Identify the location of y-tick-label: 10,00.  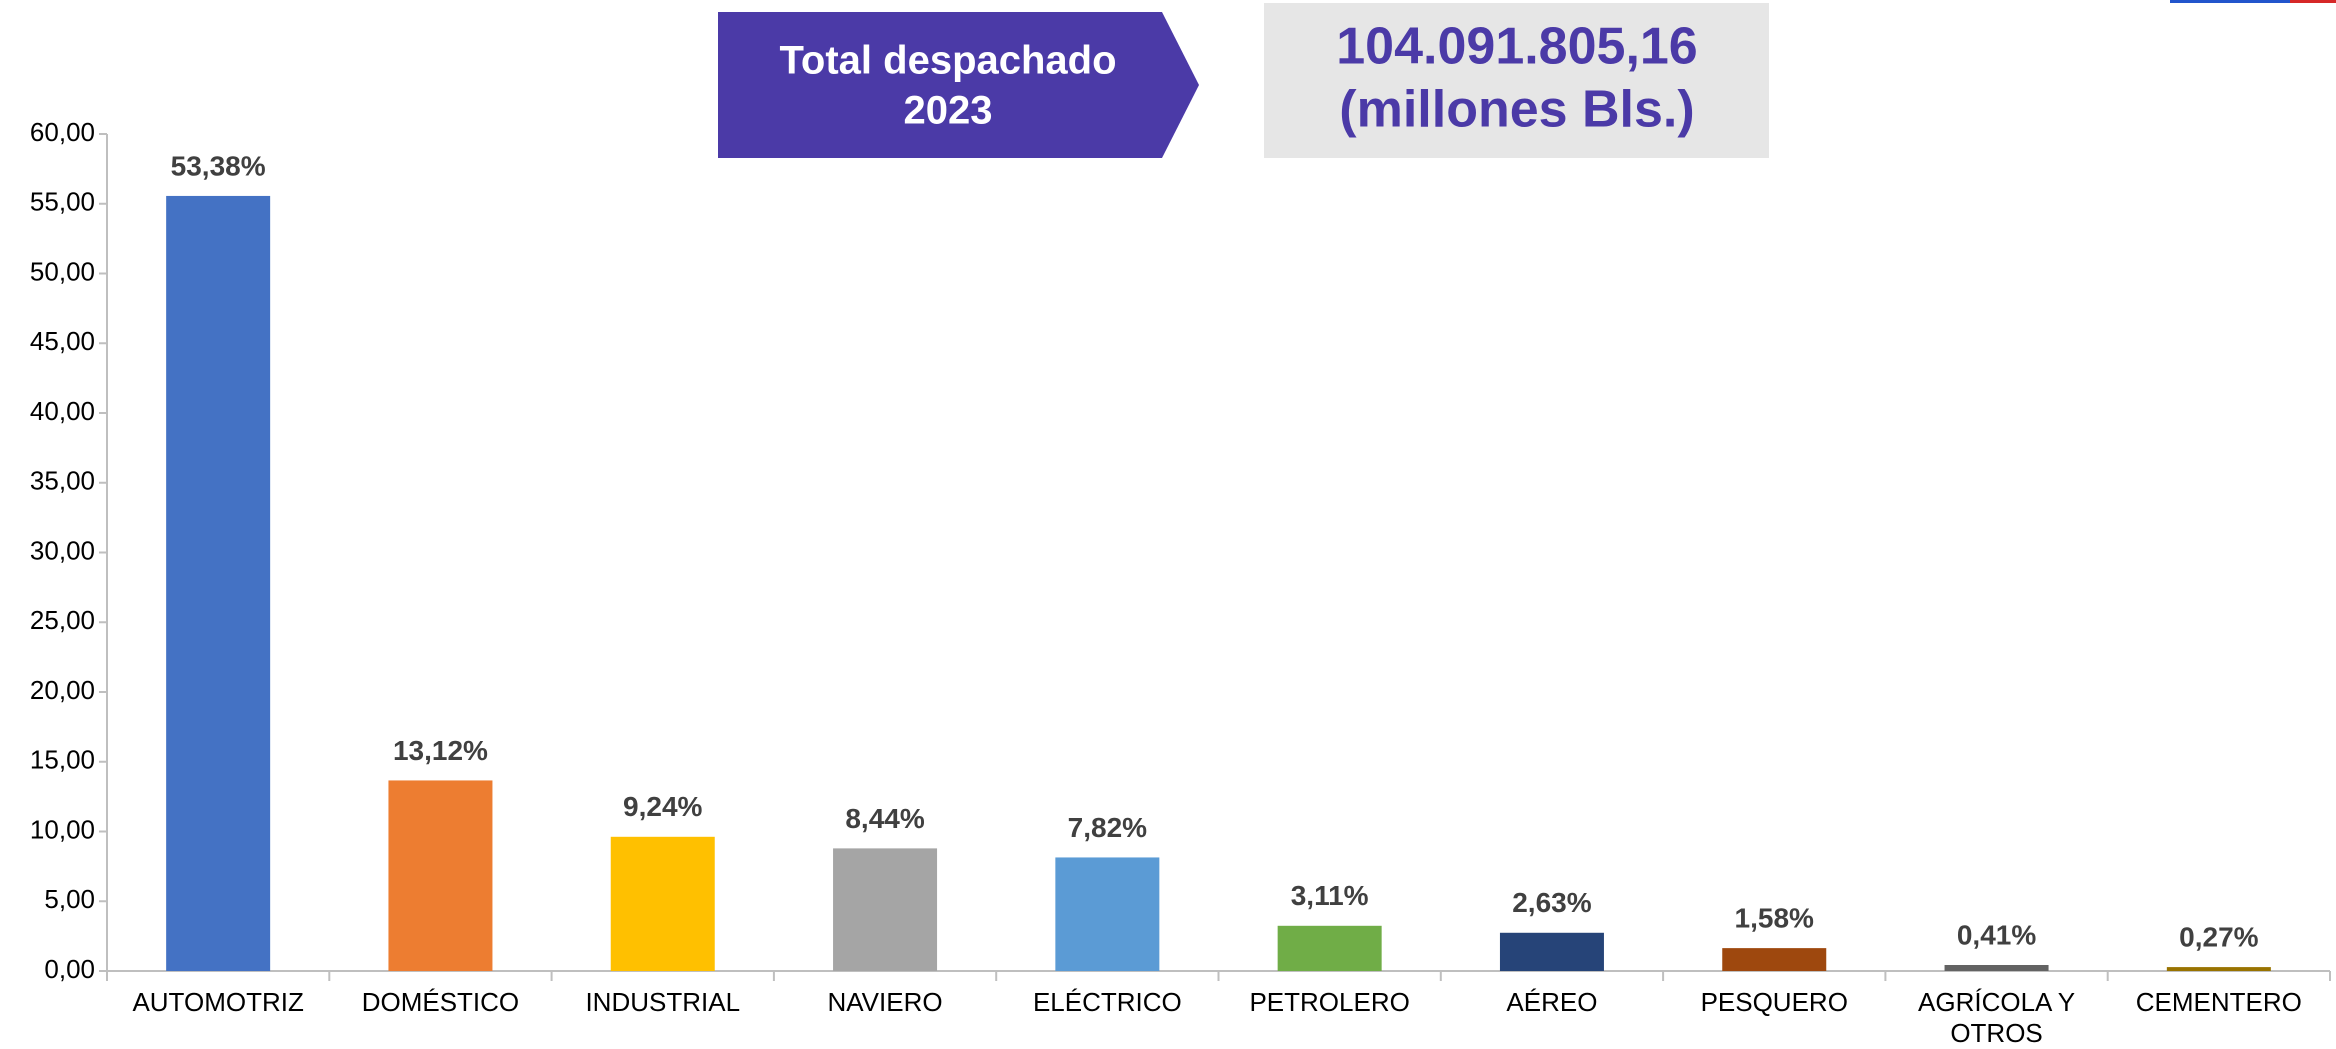
(62, 829).